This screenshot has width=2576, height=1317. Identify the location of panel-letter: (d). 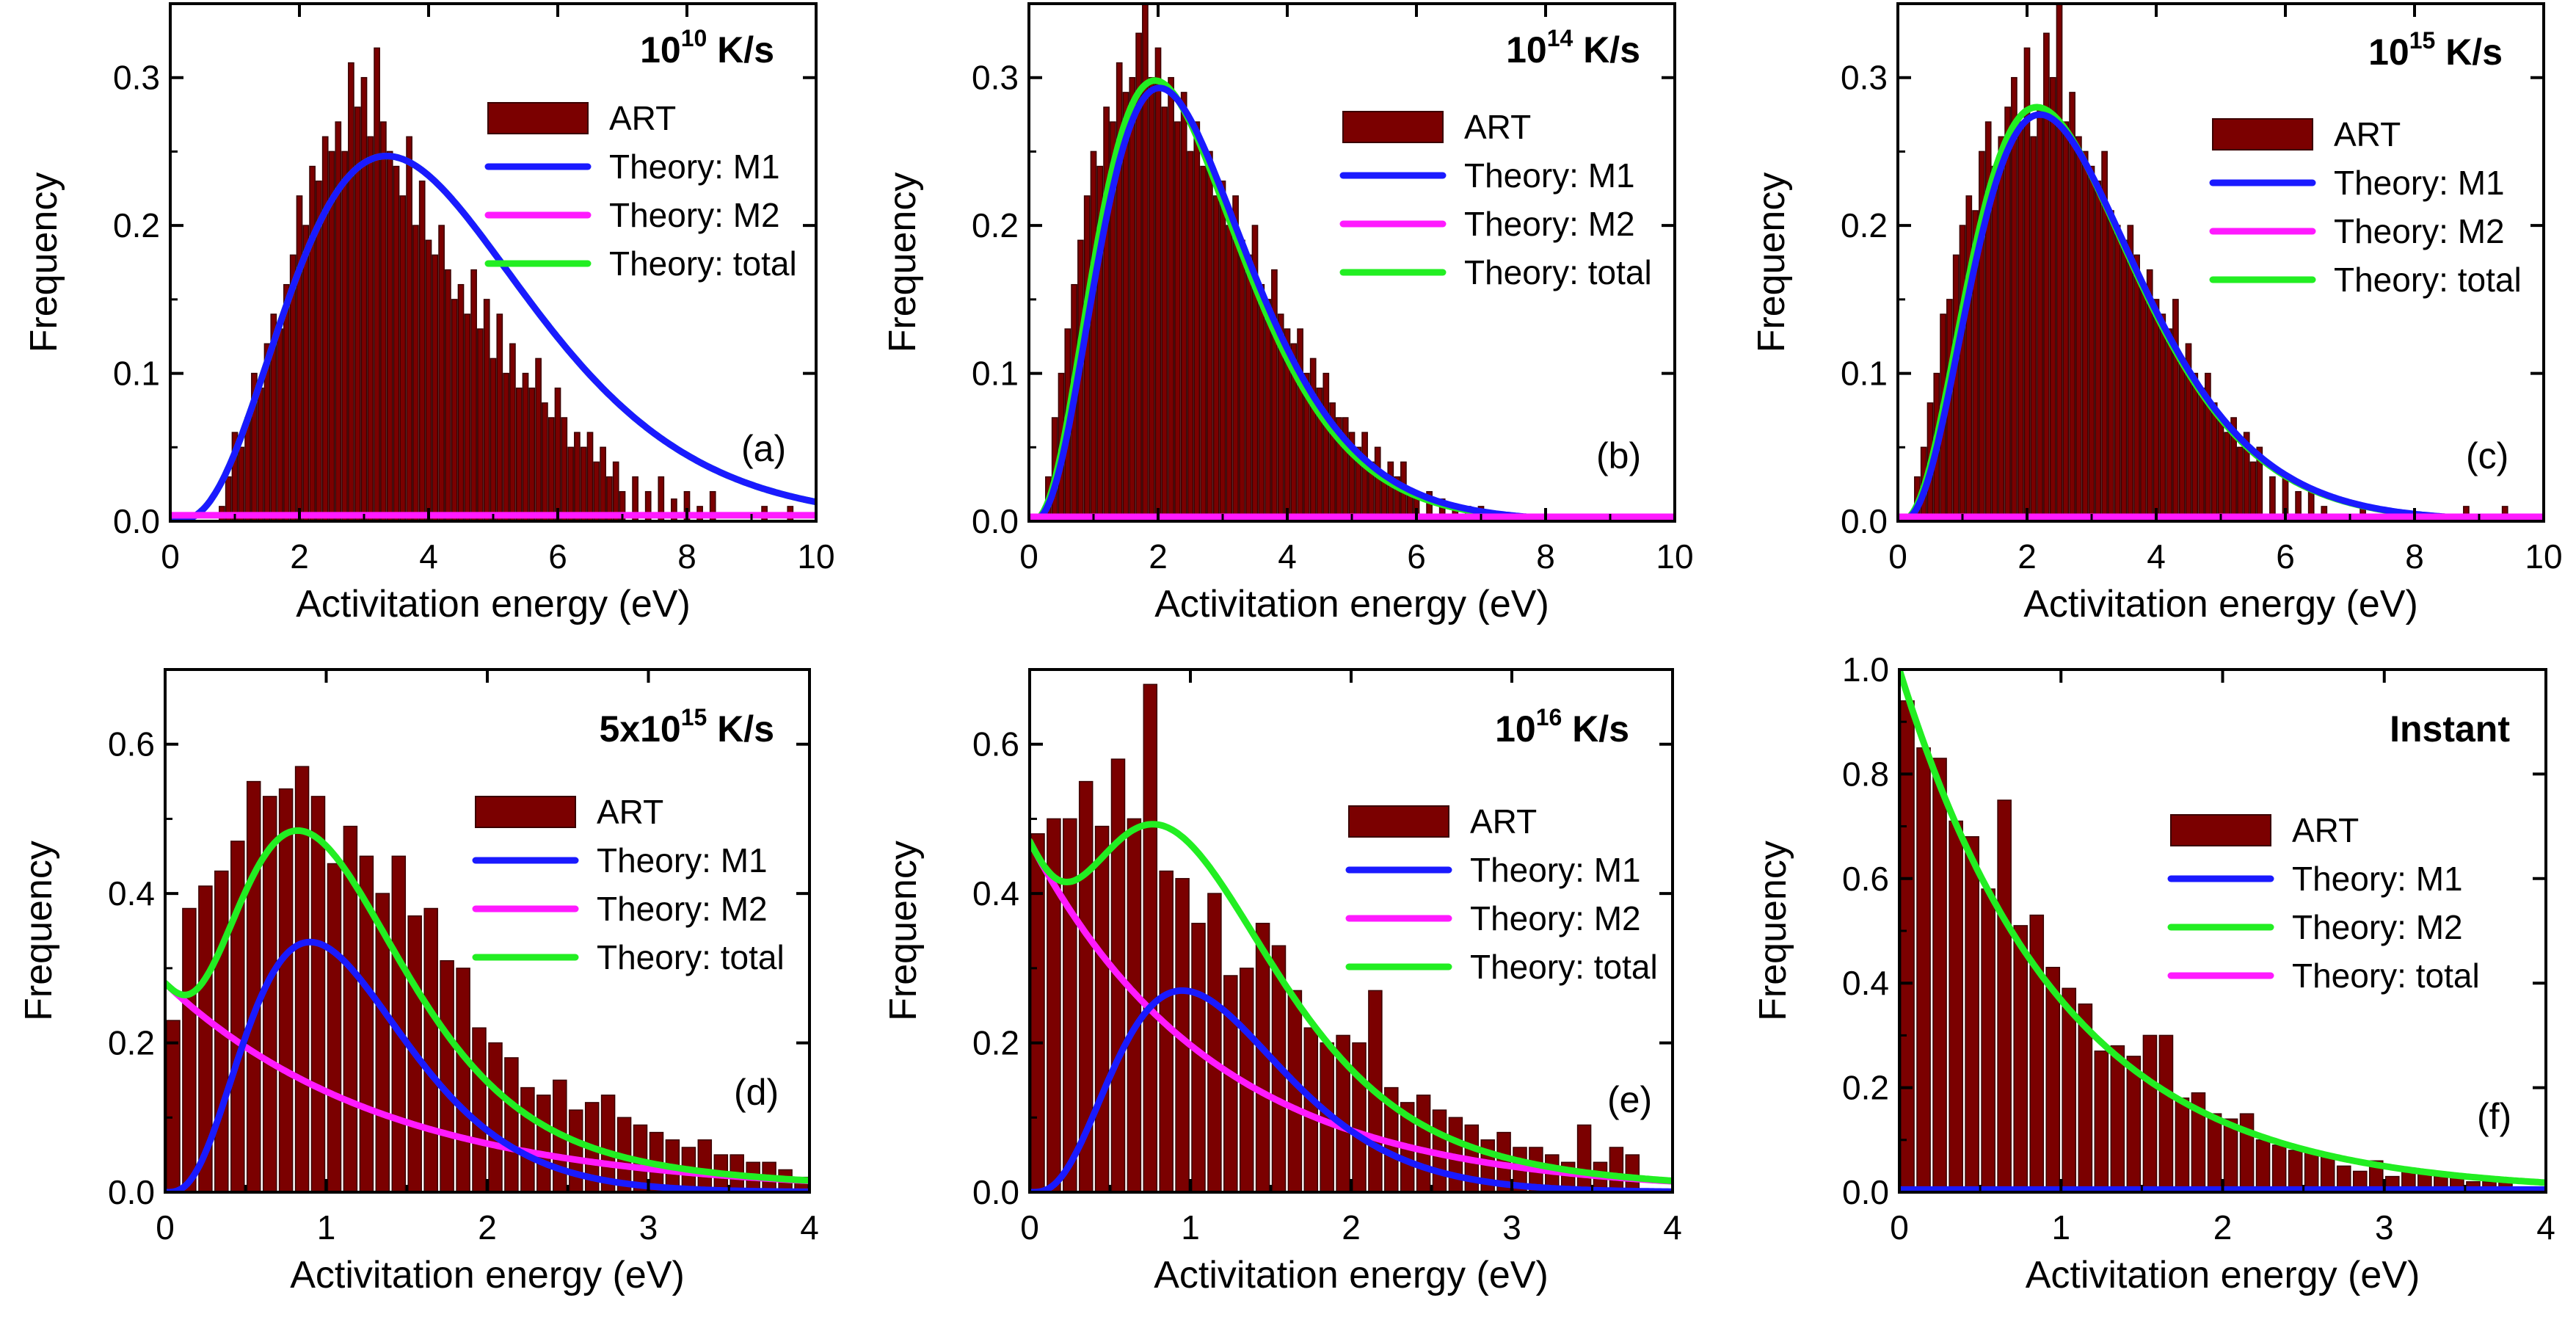
(756, 1092).